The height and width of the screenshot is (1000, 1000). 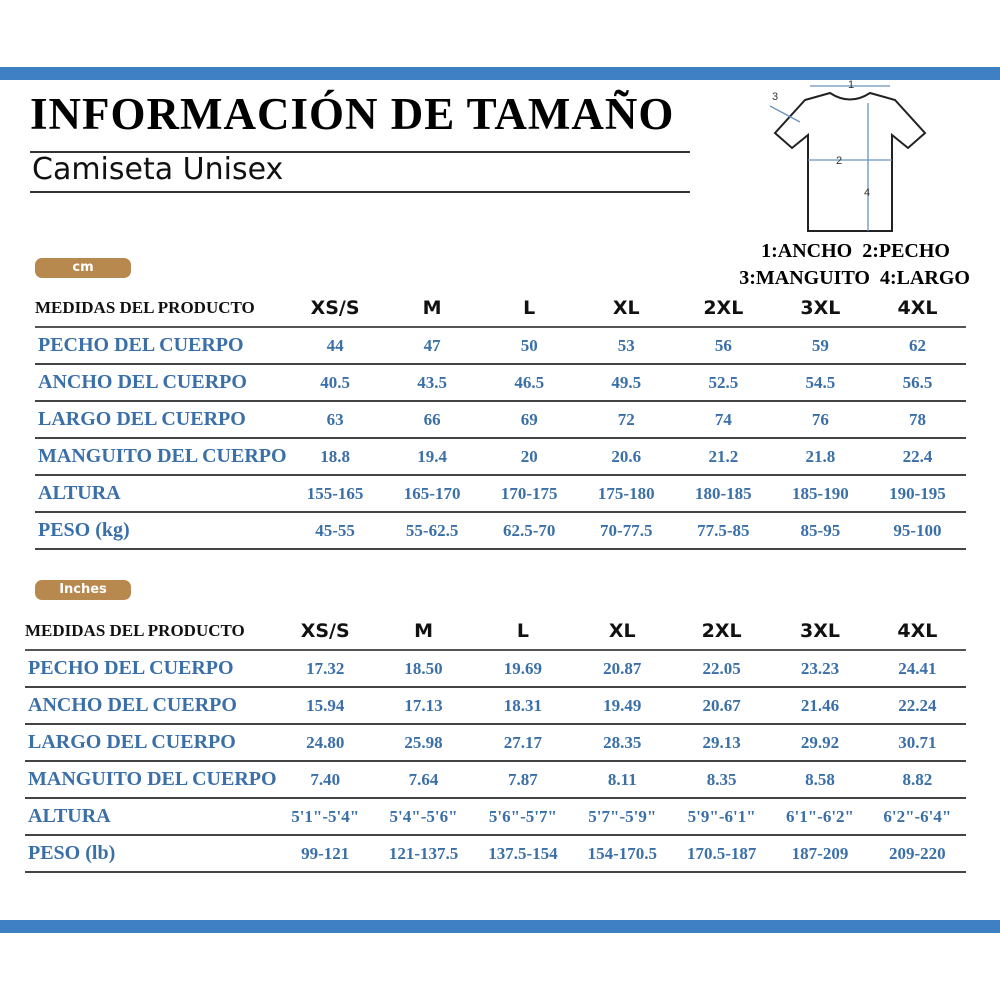 I want to click on diagram-label-4: 4, so click(x=867, y=193).